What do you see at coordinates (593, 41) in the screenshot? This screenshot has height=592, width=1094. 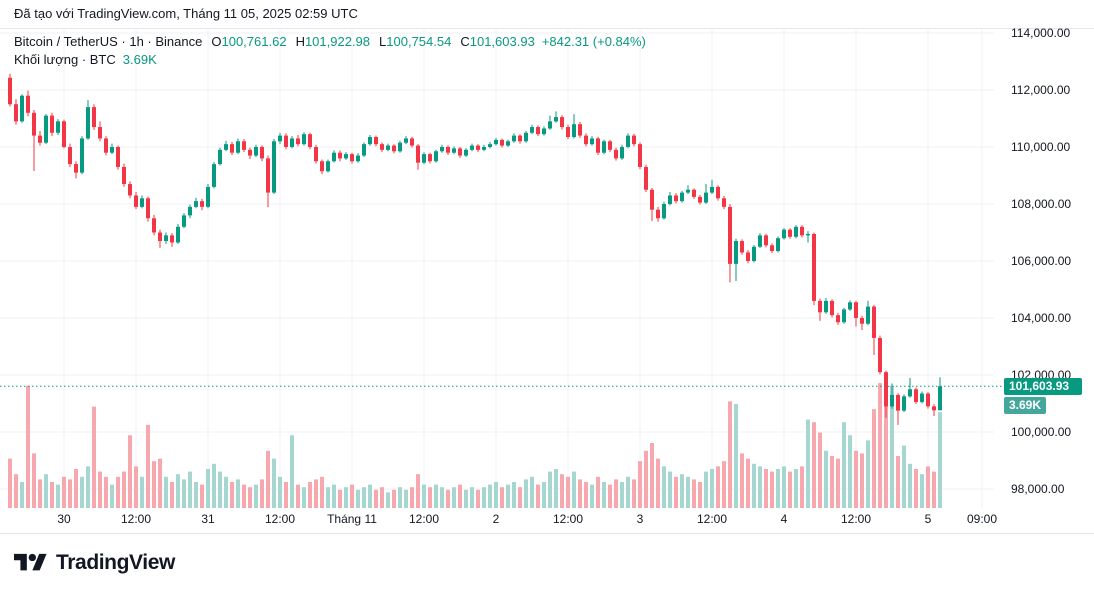 I see `change-value: +842.31 (+0.84%)` at bounding box center [593, 41].